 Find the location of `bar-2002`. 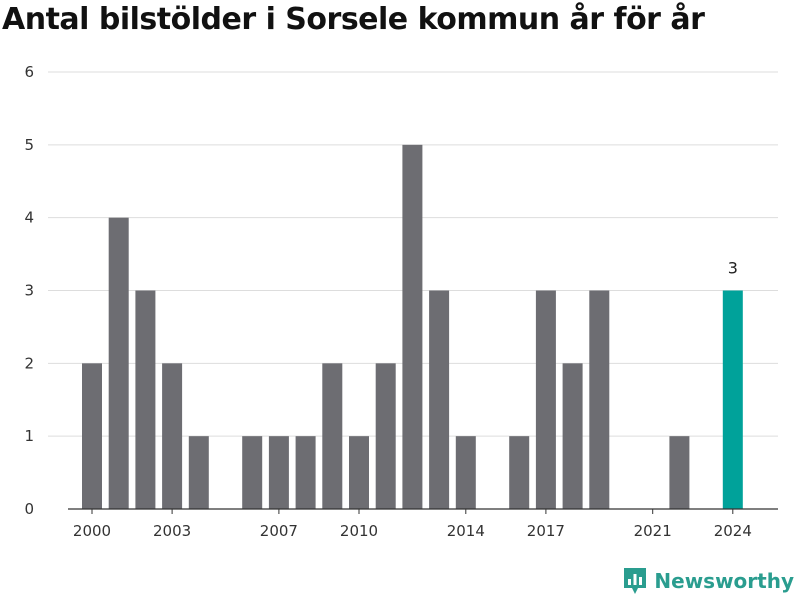

bar-2002 is located at coordinates (145, 399).